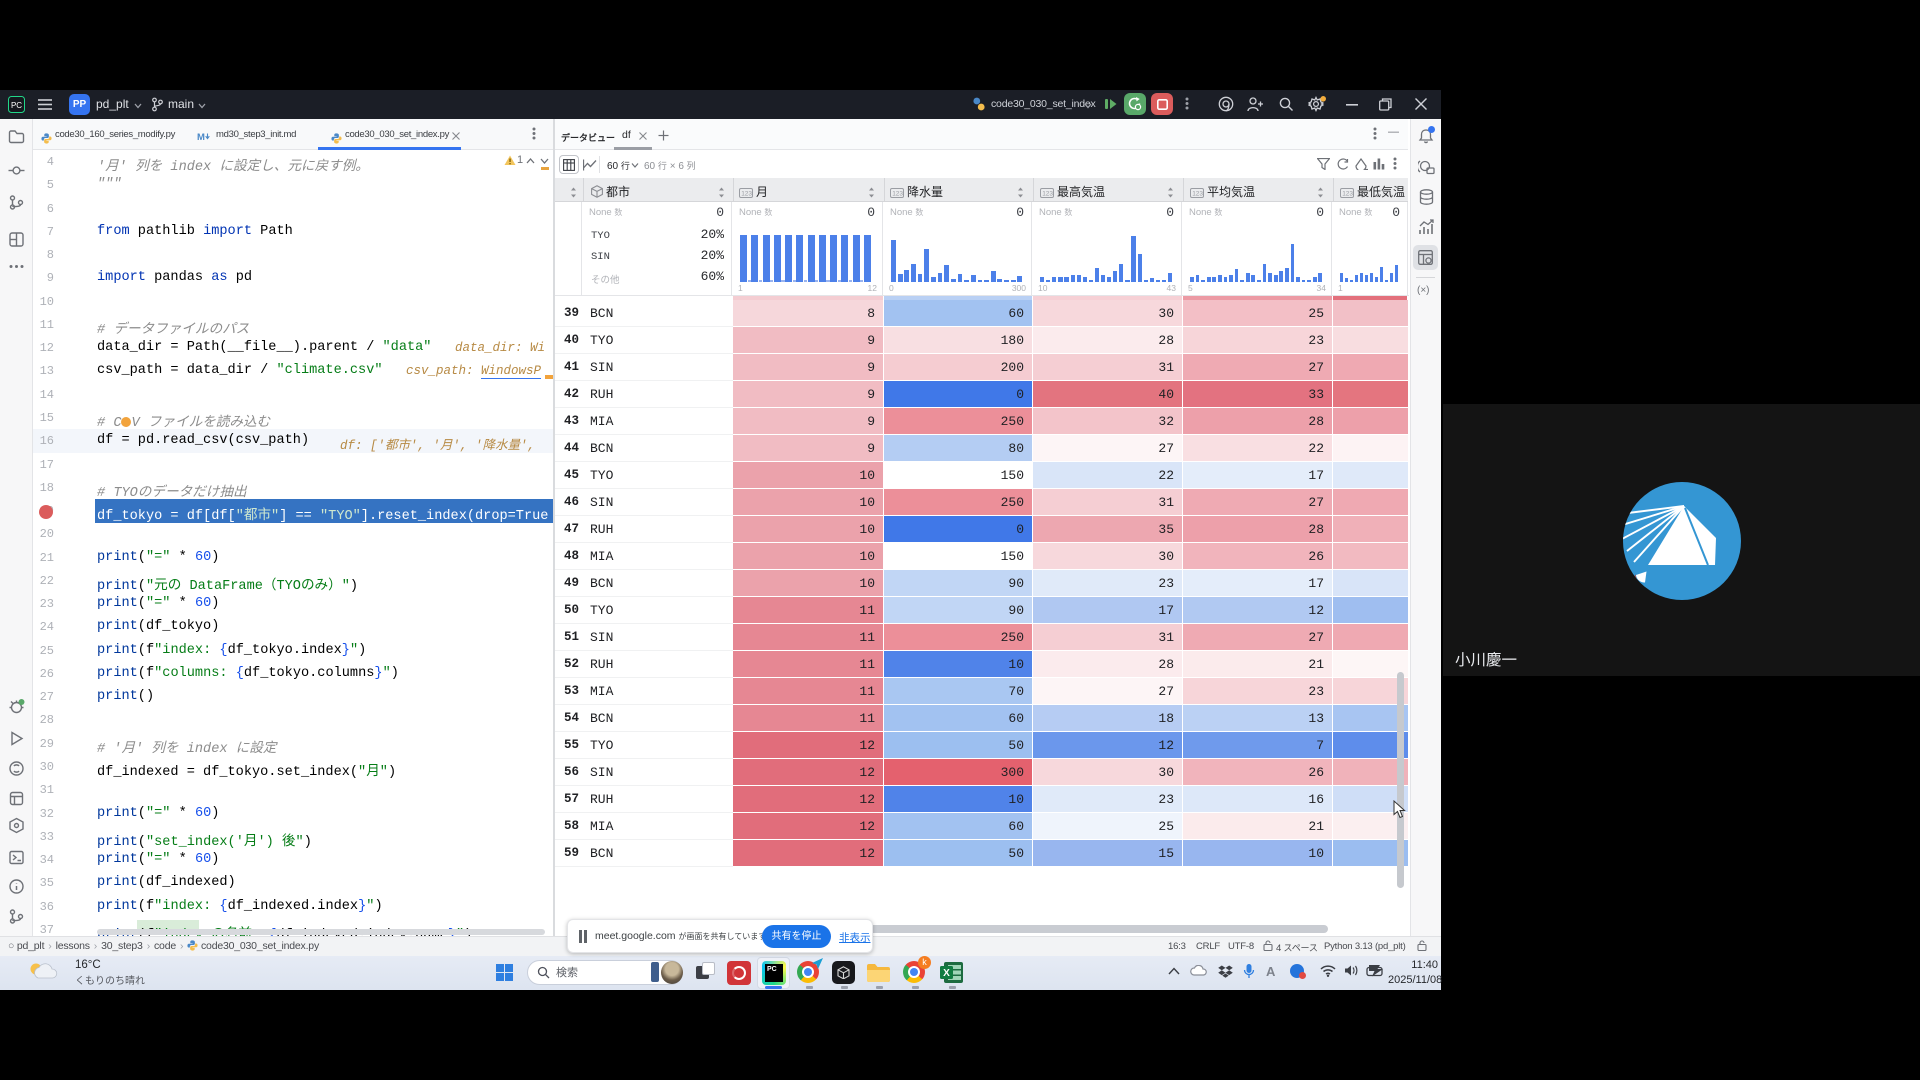  I want to click on svg-text: M, so click(201, 137).